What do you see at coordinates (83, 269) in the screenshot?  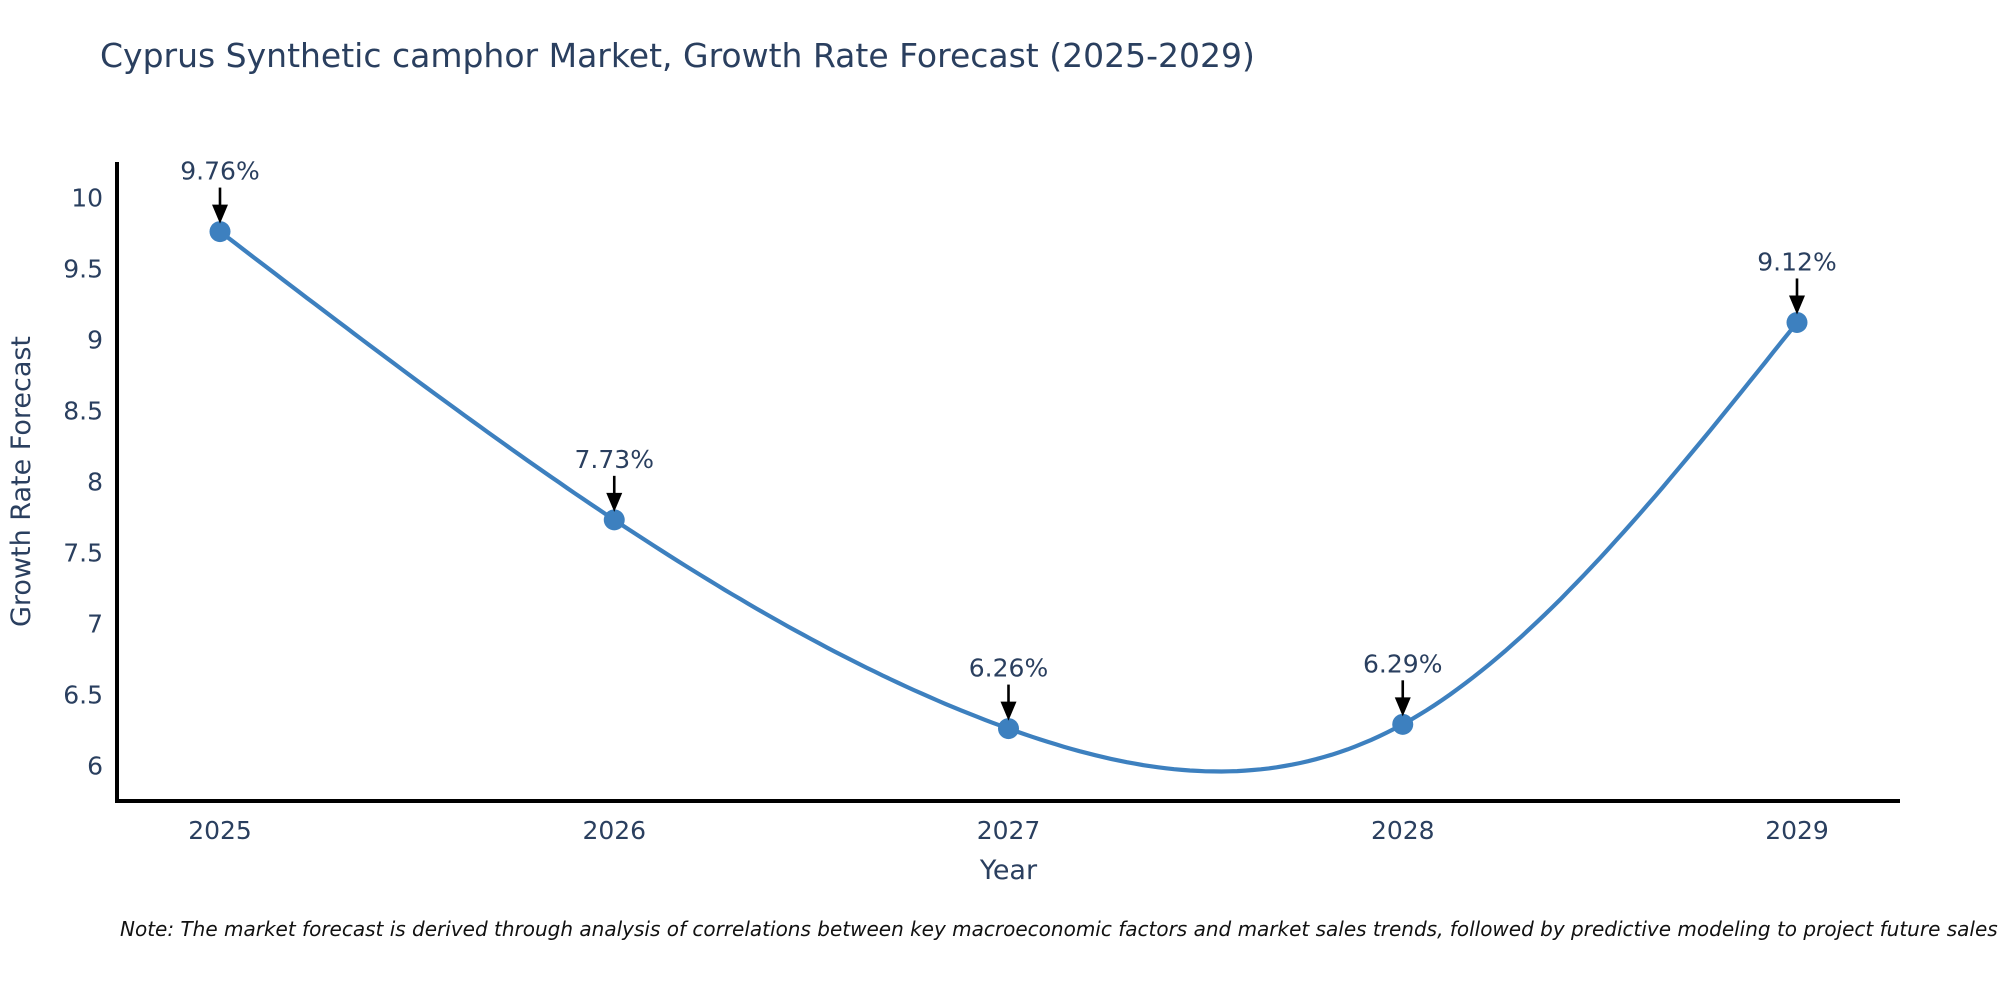 I see `y-tick-label: 9.5` at bounding box center [83, 269].